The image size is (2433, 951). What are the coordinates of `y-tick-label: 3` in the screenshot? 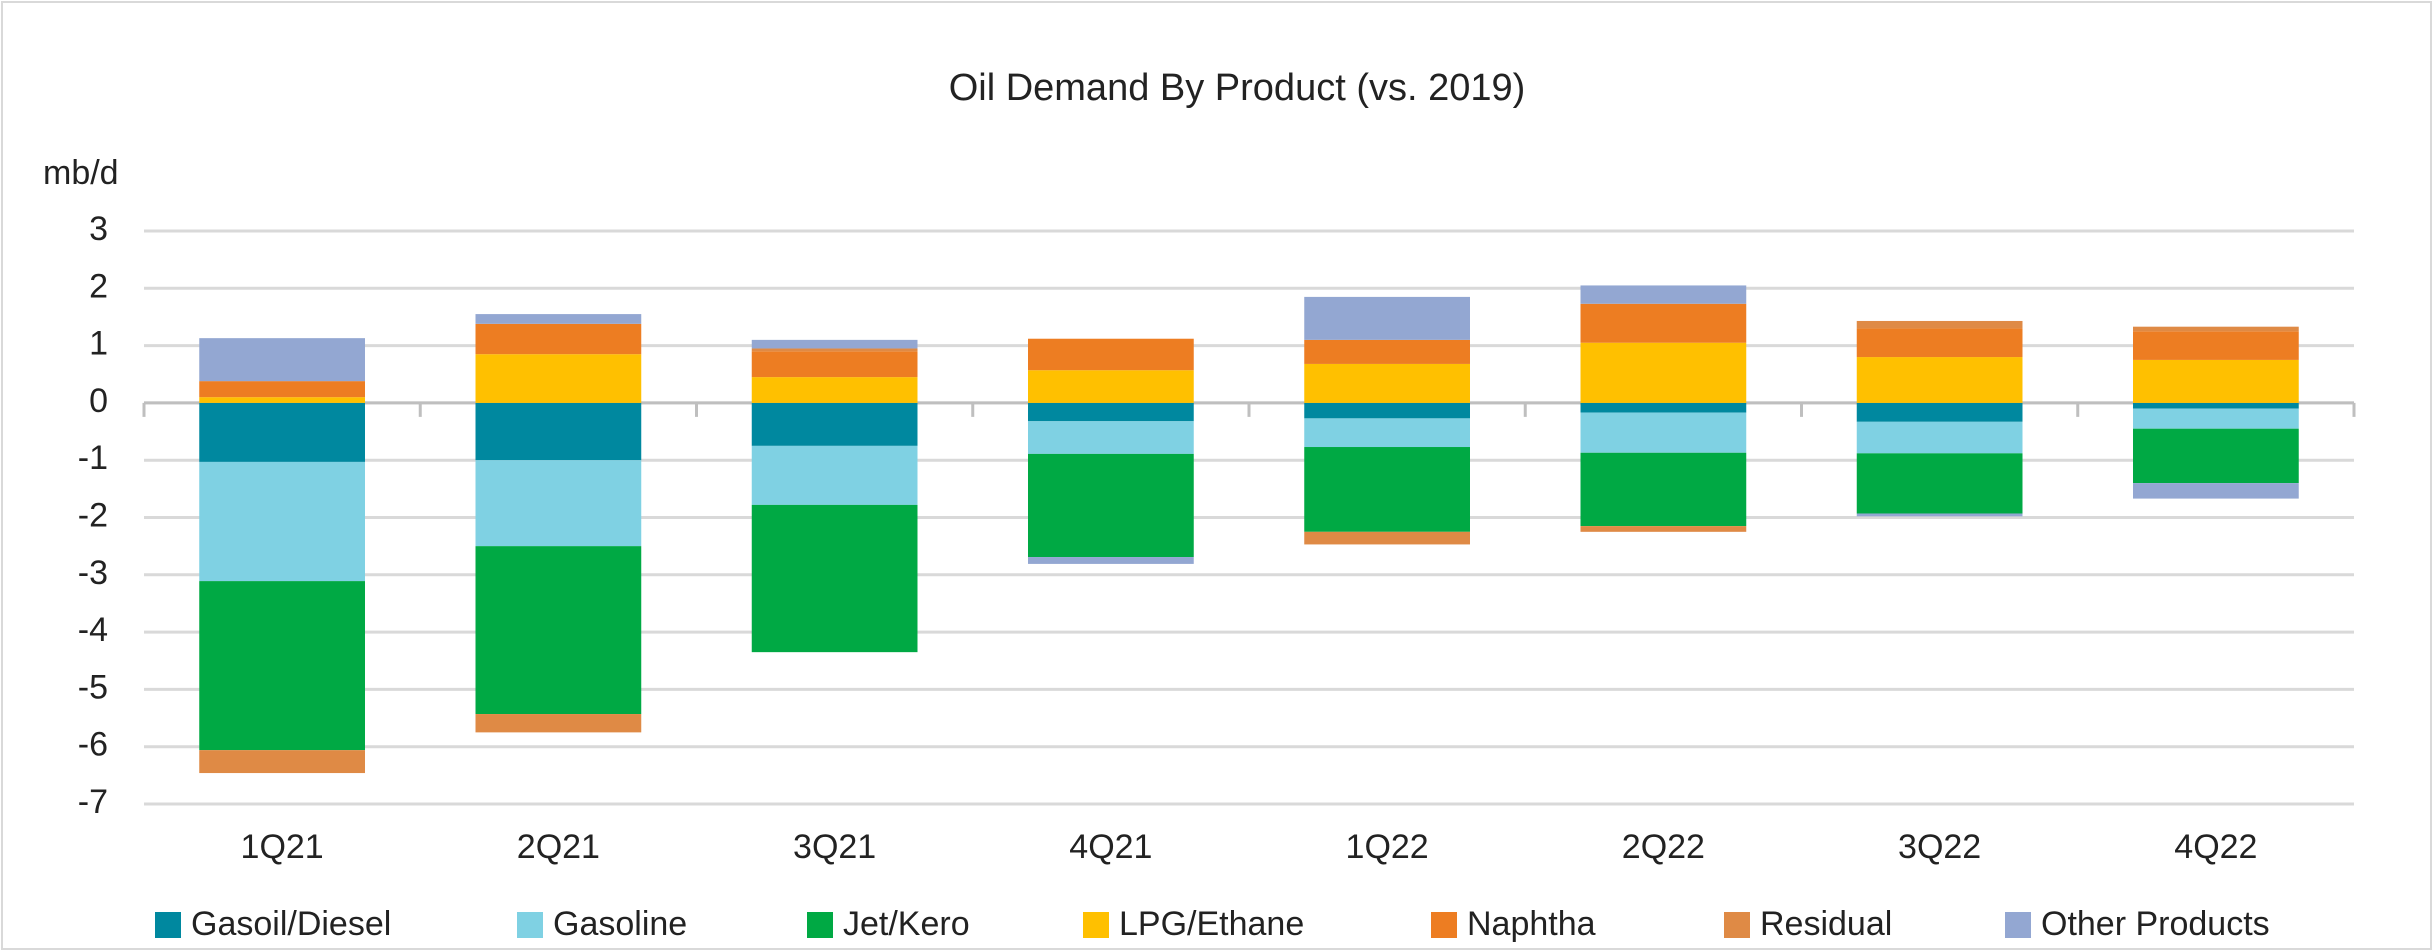 It's located at (98, 229).